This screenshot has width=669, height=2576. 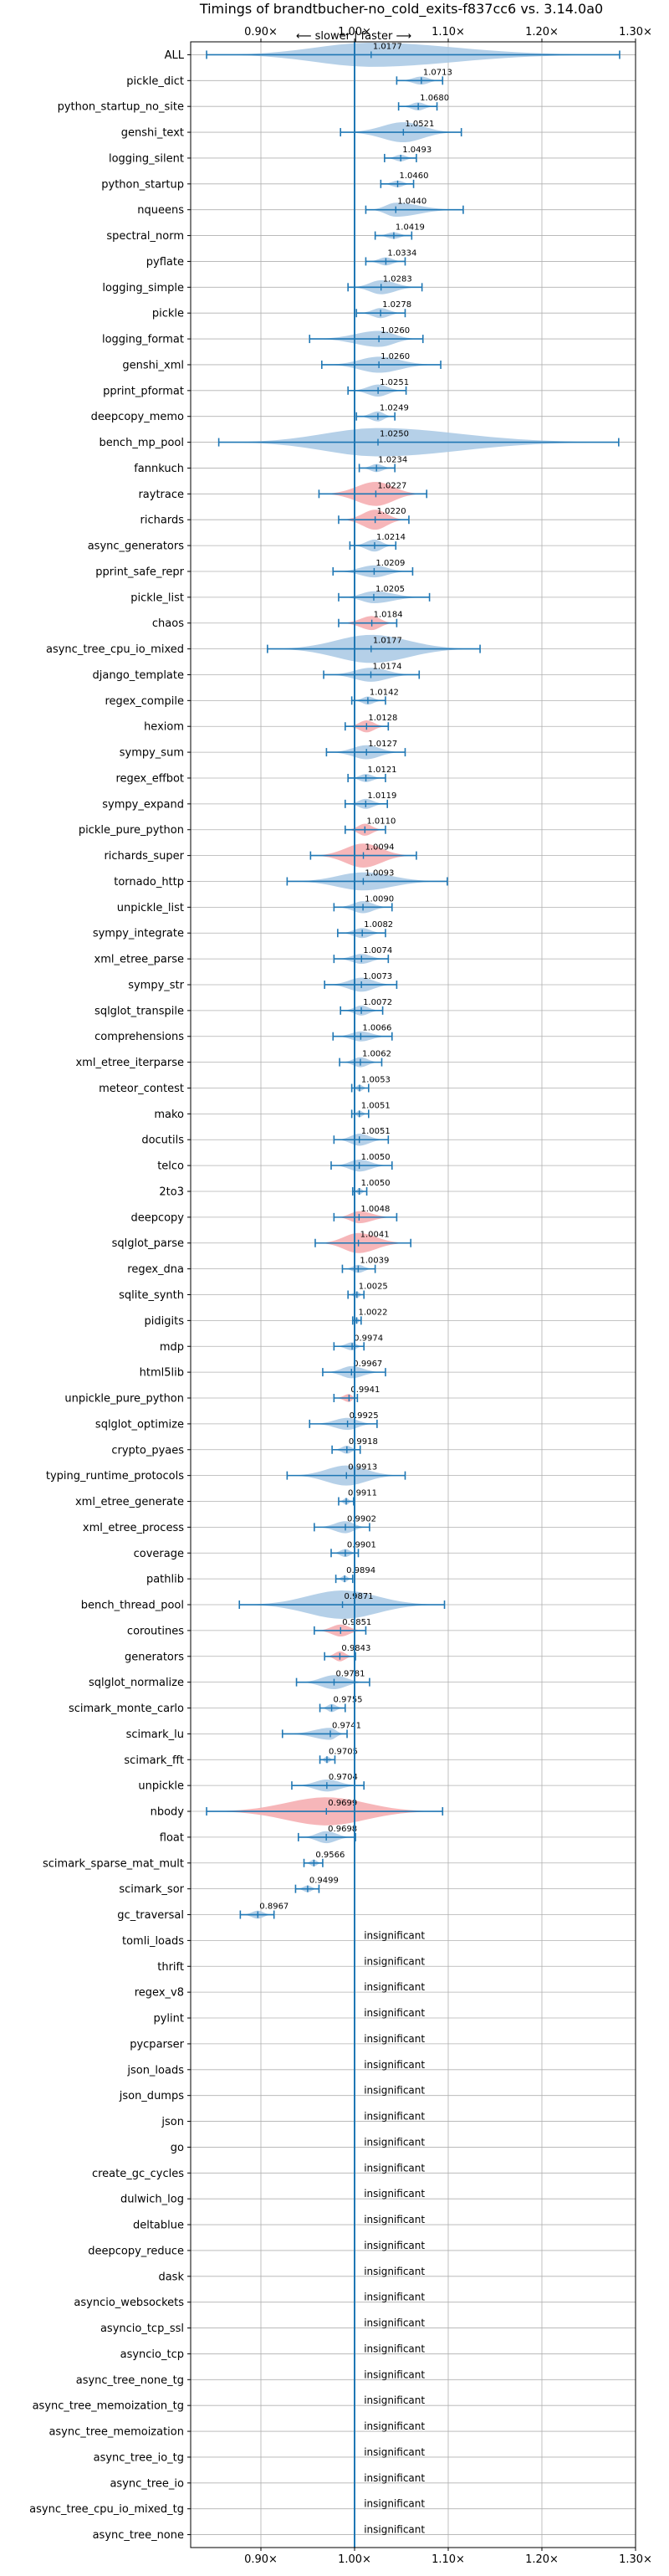 What do you see at coordinates (148, 1244) in the screenshot?
I see `benchmark-label: sqlglot_parse` at bounding box center [148, 1244].